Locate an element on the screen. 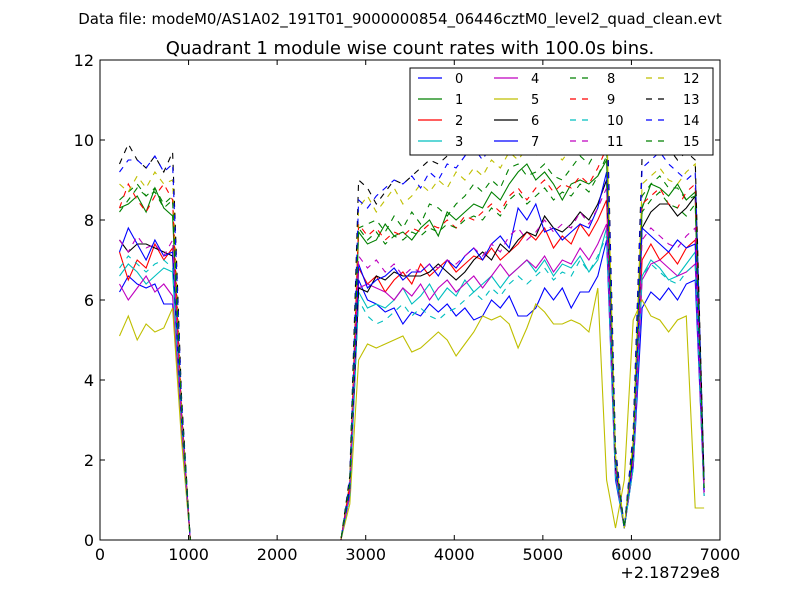 The width and height of the screenshot is (800, 600). legend-label-14: 14 is located at coordinates (691, 121).